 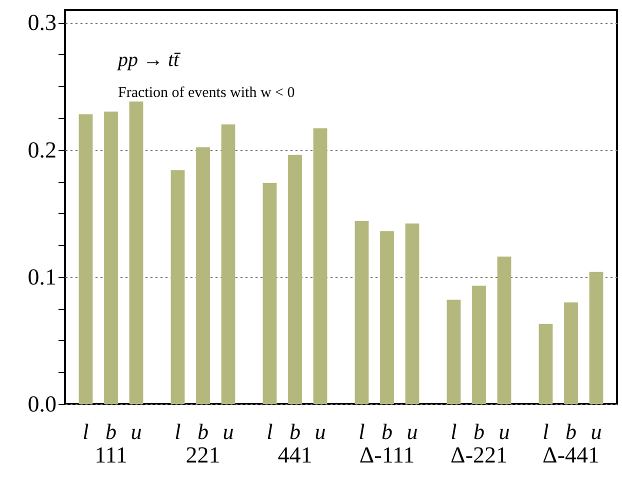 What do you see at coordinates (111, 431) in the screenshot?
I see `series-label: b` at bounding box center [111, 431].